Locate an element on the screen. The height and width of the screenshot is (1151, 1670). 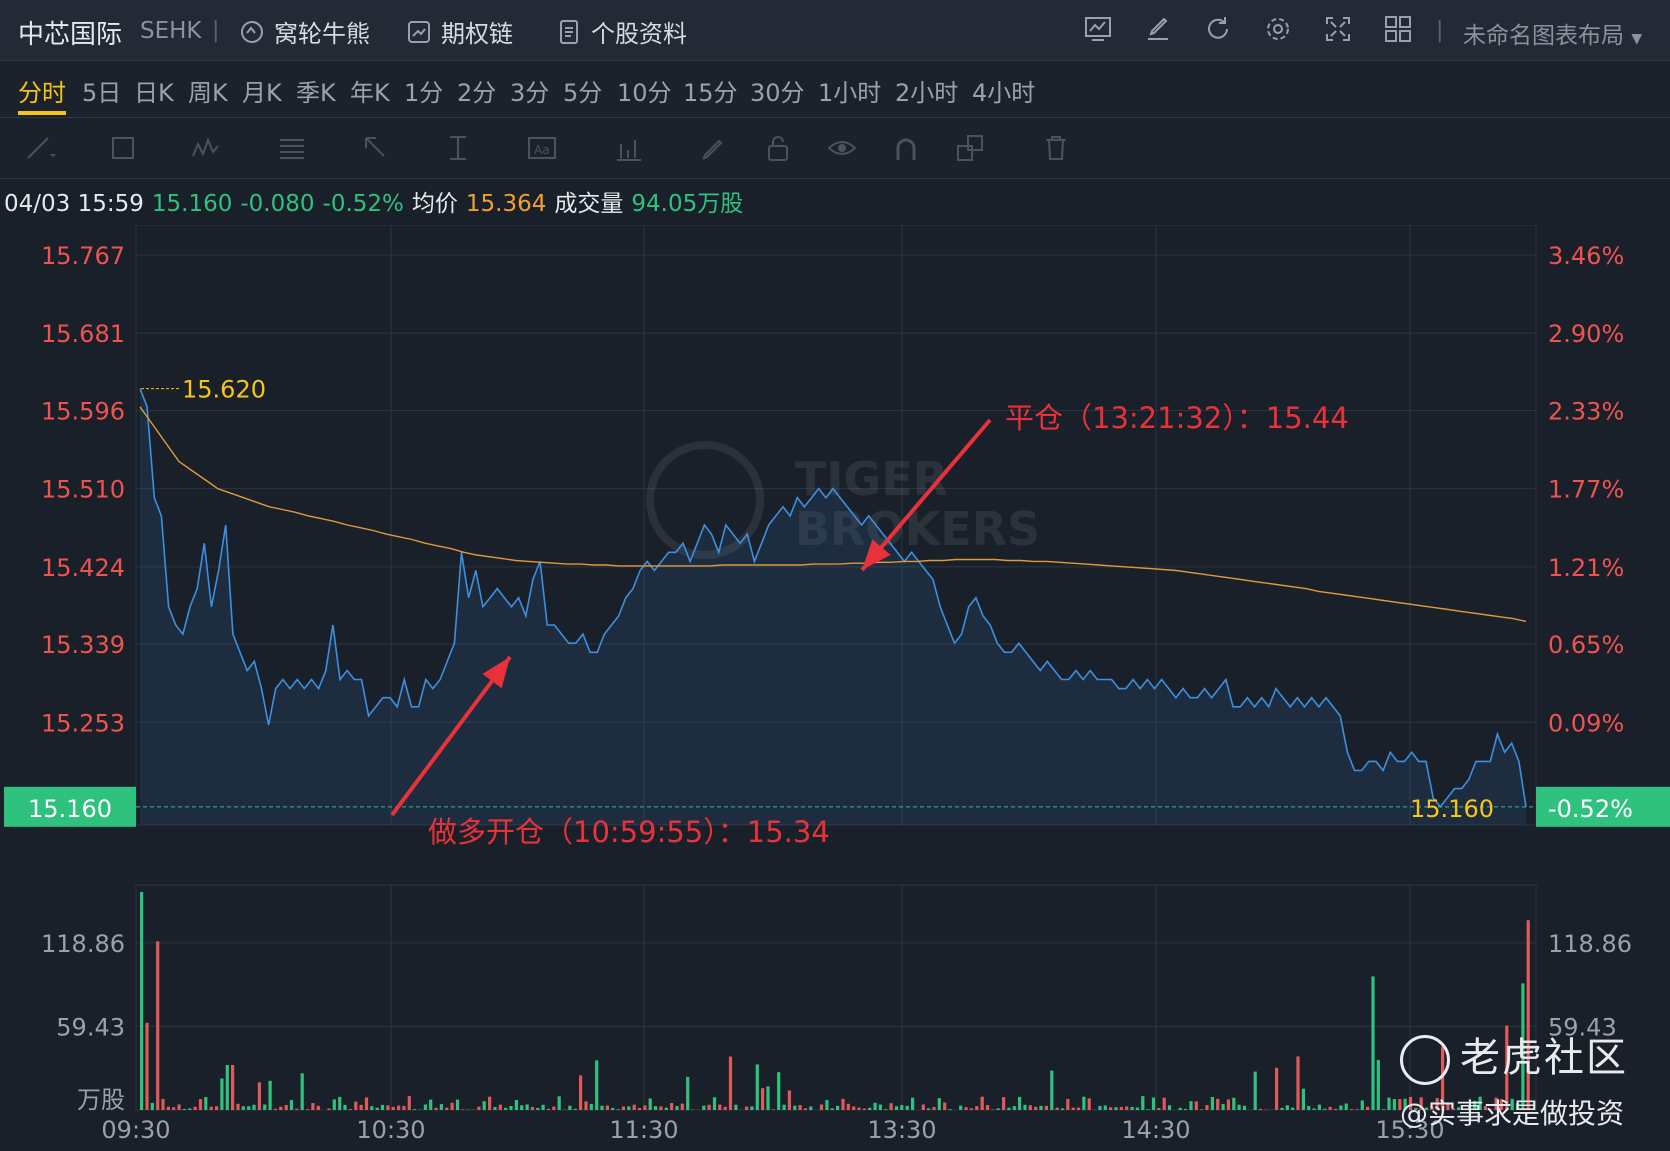
tab-timeframe: 日K is located at coordinates (154, 93).